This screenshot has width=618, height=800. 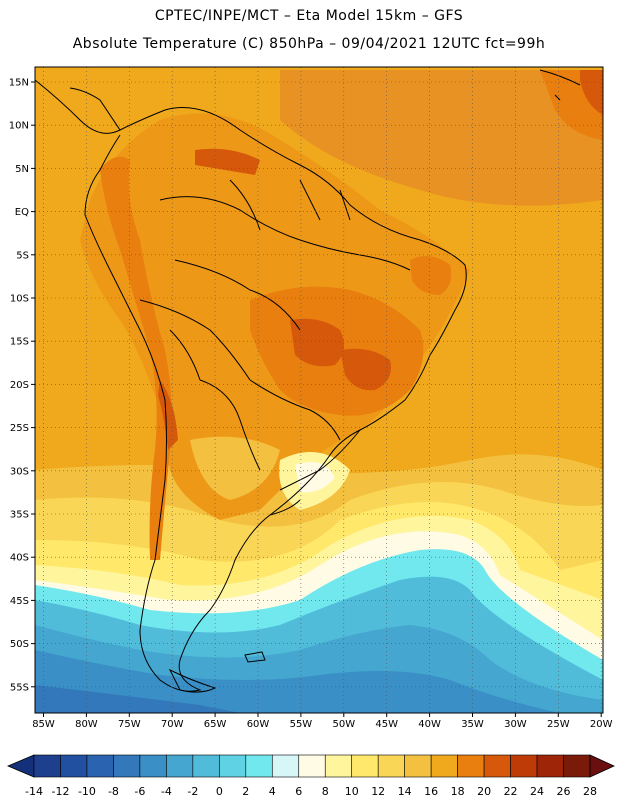 I want to click on lat-label: 20S, so click(x=19, y=385).